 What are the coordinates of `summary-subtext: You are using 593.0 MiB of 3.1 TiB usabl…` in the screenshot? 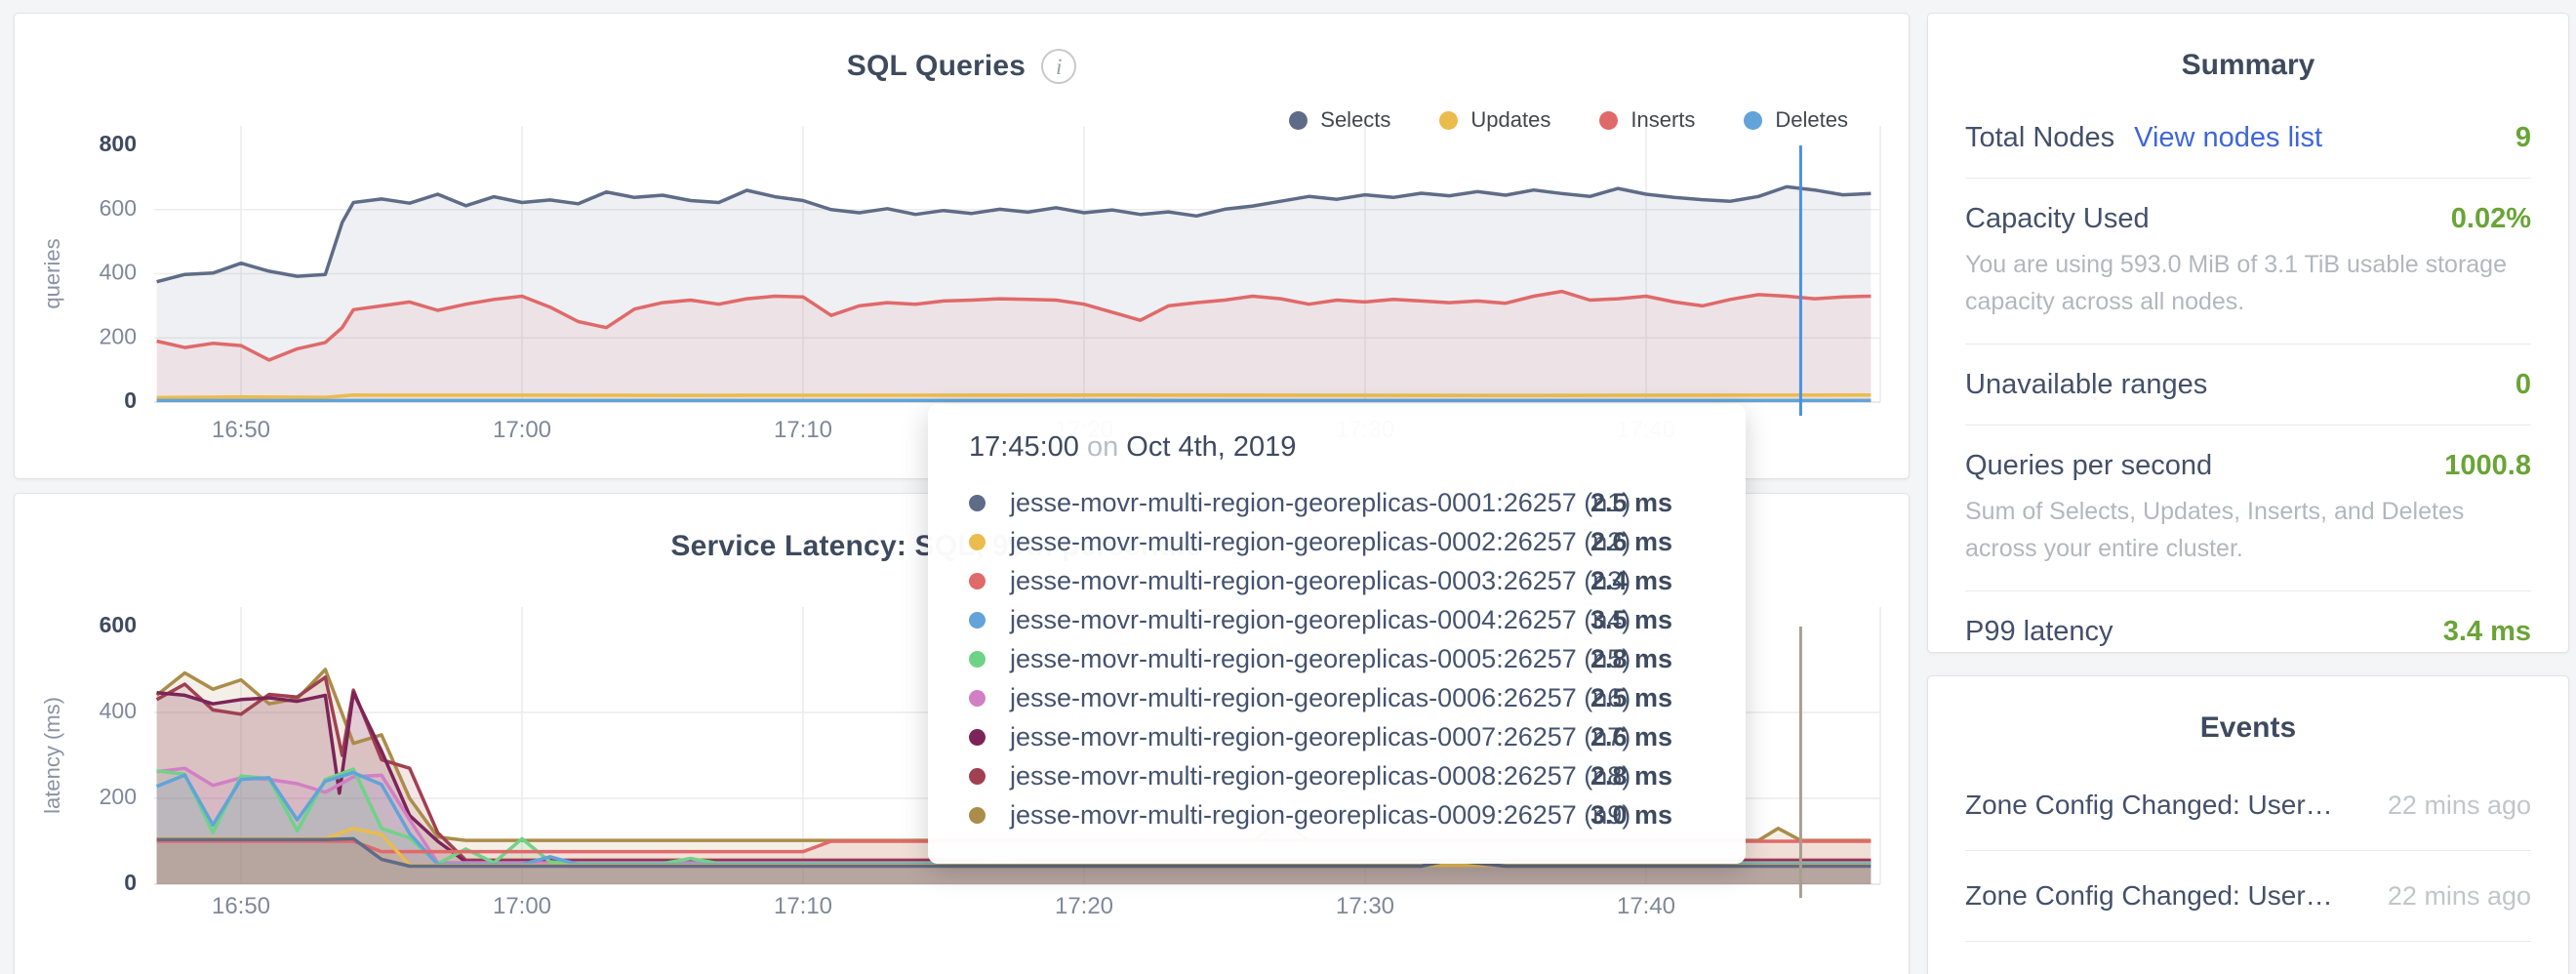 It's located at (2236, 283).